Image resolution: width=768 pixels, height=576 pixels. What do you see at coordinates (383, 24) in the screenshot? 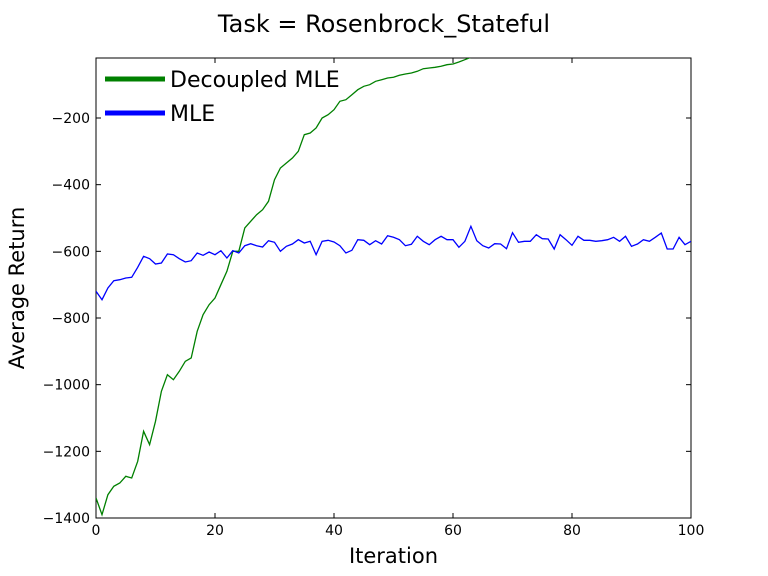
I see `chart-title: Task = Rosenbrock_Stateful` at bounding box center [383, 24].